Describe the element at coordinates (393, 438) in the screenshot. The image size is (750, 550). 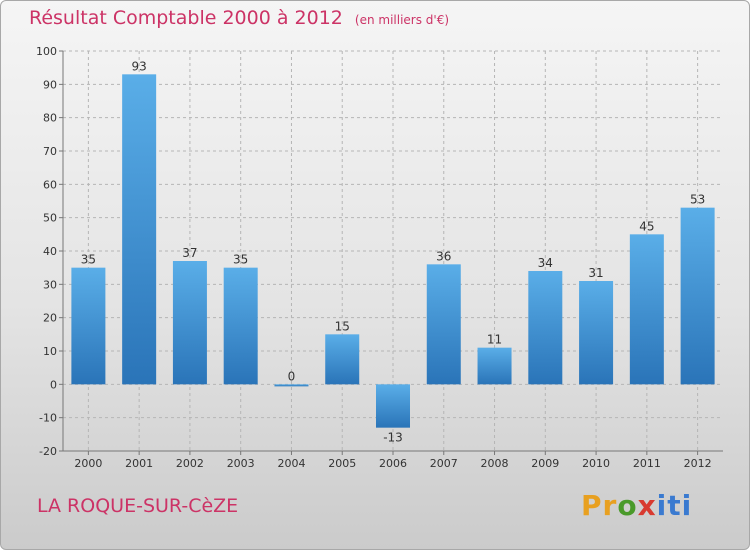
I see `value-label-2006: -13` at that location.